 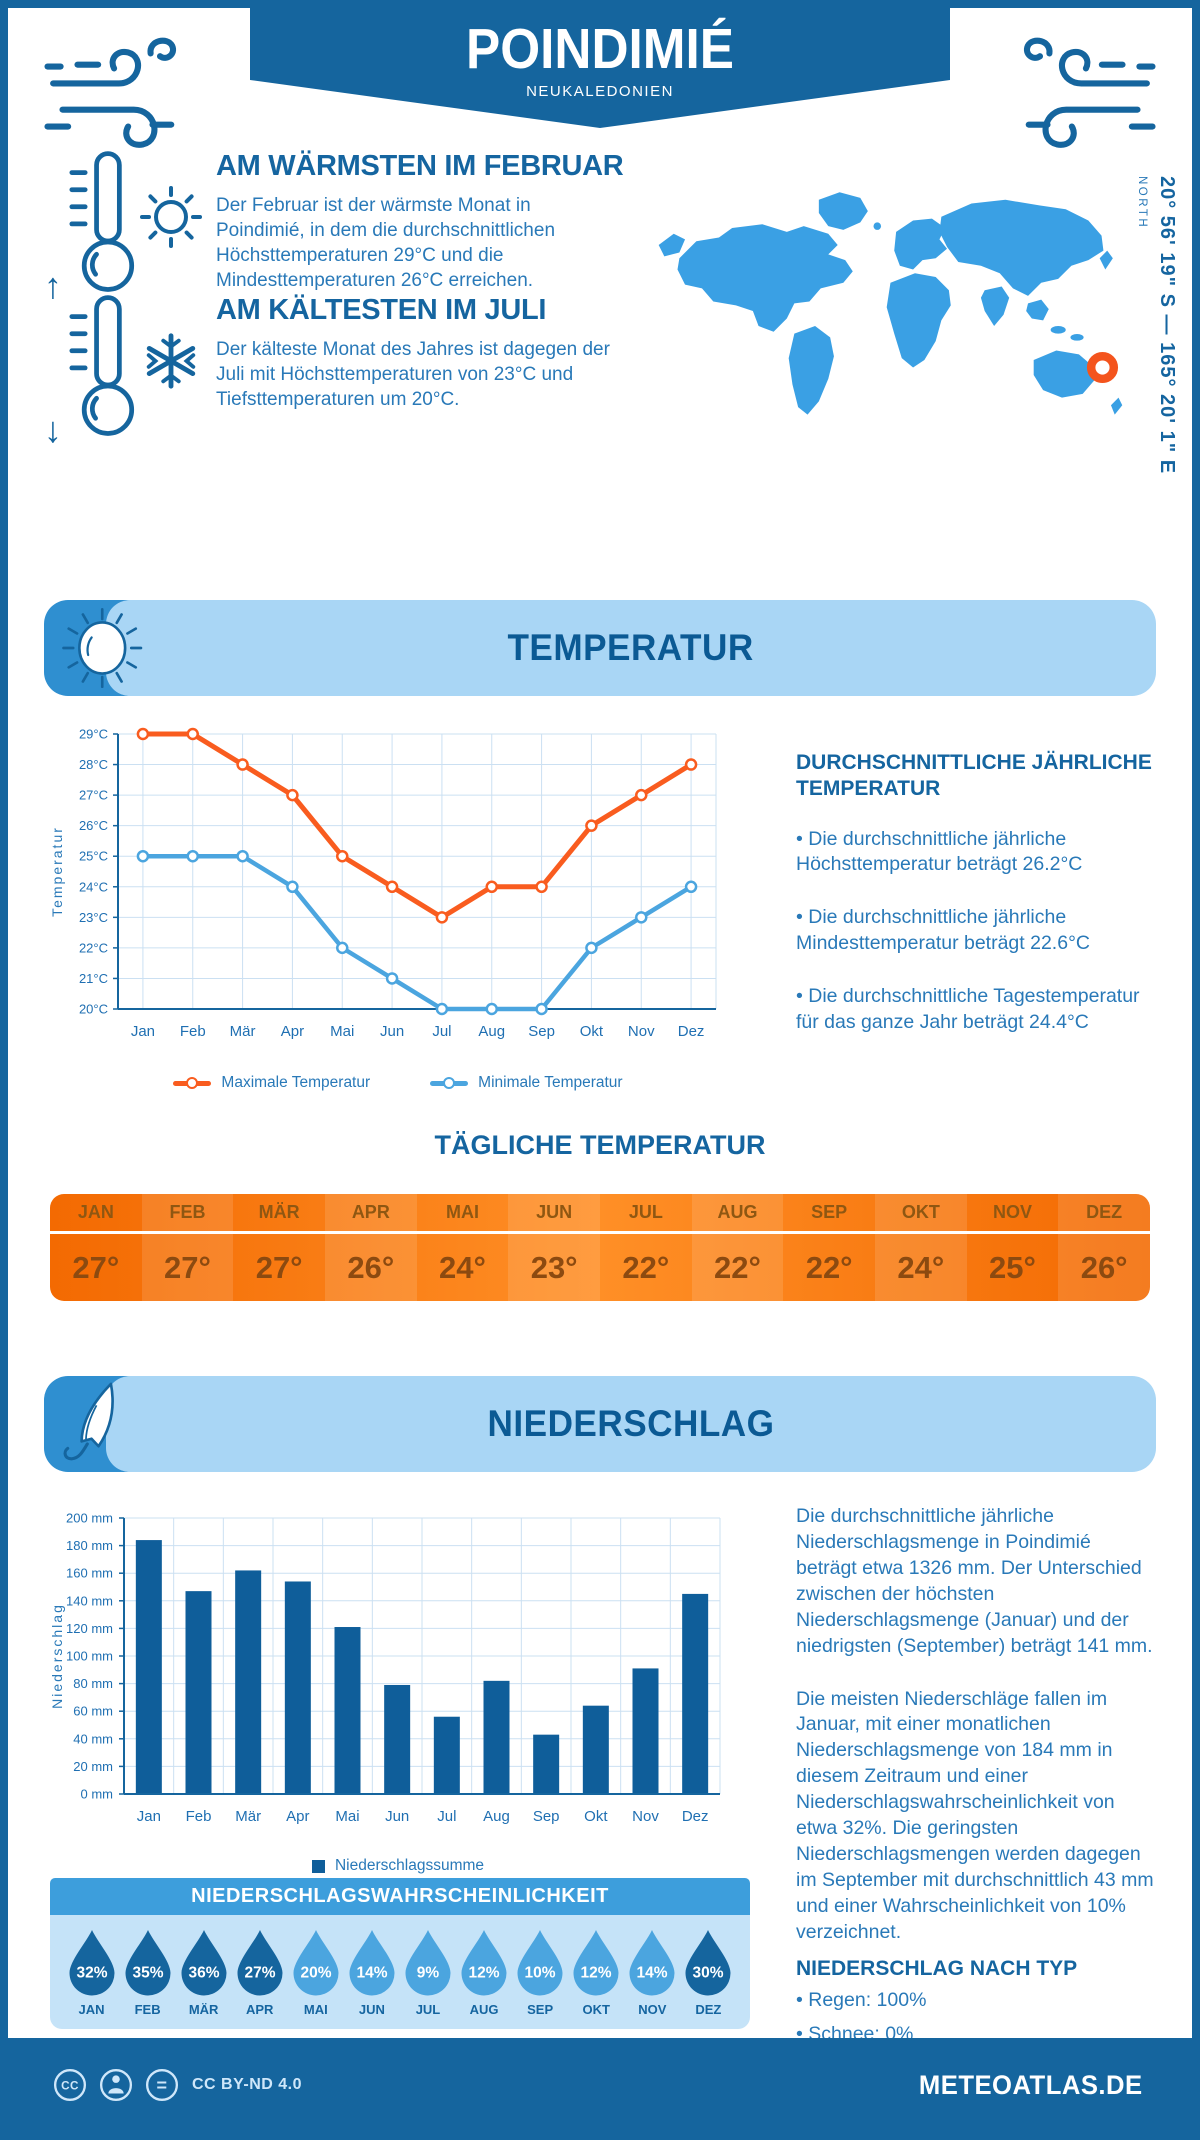 What do you see at coordinates (1030, 2084) in the screenshot?
I see `site-name: METEOATLAS.DE` at bounding box center [1030, 2084].